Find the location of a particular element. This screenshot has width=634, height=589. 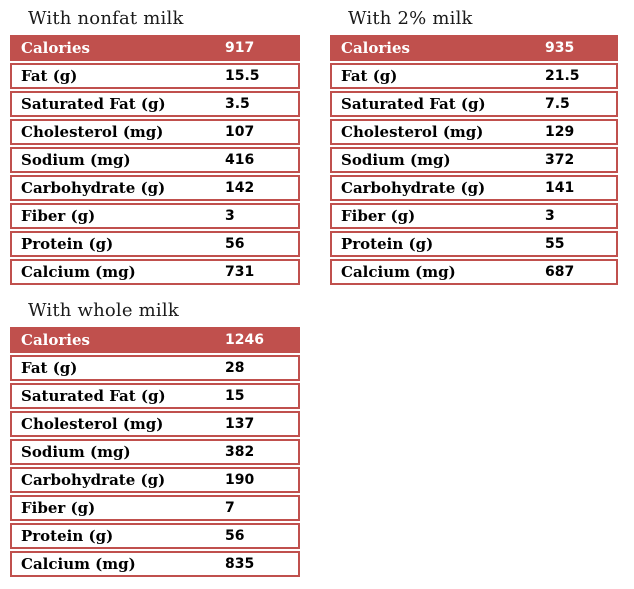

nutrient-value: 21.5 is located at coordinates (562, 76).